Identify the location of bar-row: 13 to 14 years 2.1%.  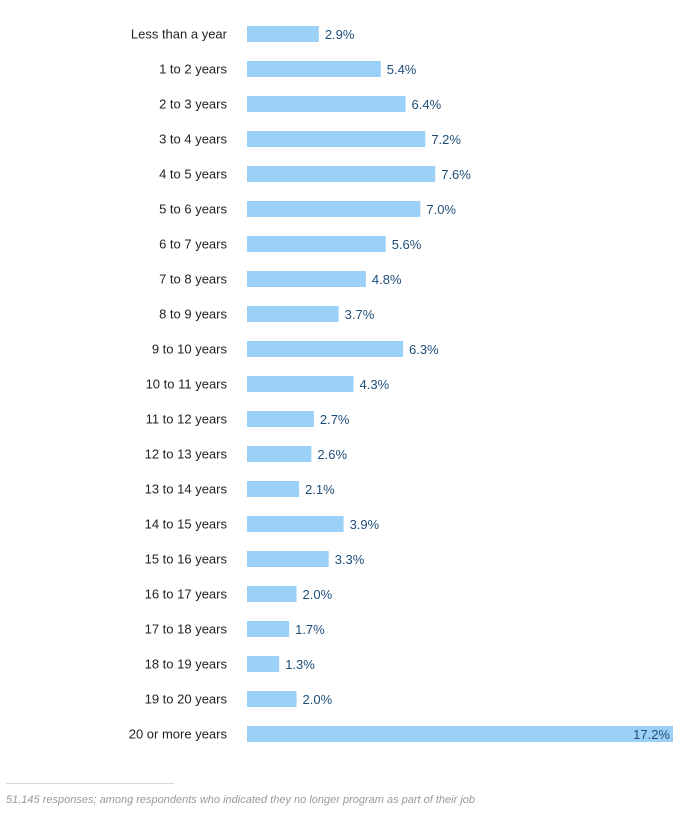
(240, 489).